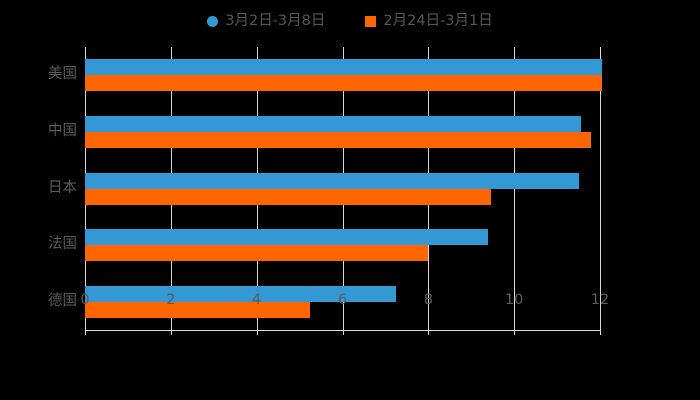  Describe the element at coordinates (213, 21) in the screenshot. I see `legend-marker-circle-icon` at that location.